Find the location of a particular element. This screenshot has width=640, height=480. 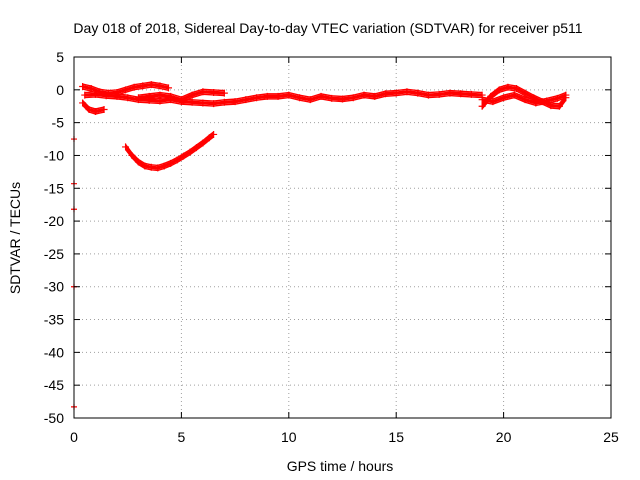

y-tick-label: -50 is located at coordinates (54, 418).